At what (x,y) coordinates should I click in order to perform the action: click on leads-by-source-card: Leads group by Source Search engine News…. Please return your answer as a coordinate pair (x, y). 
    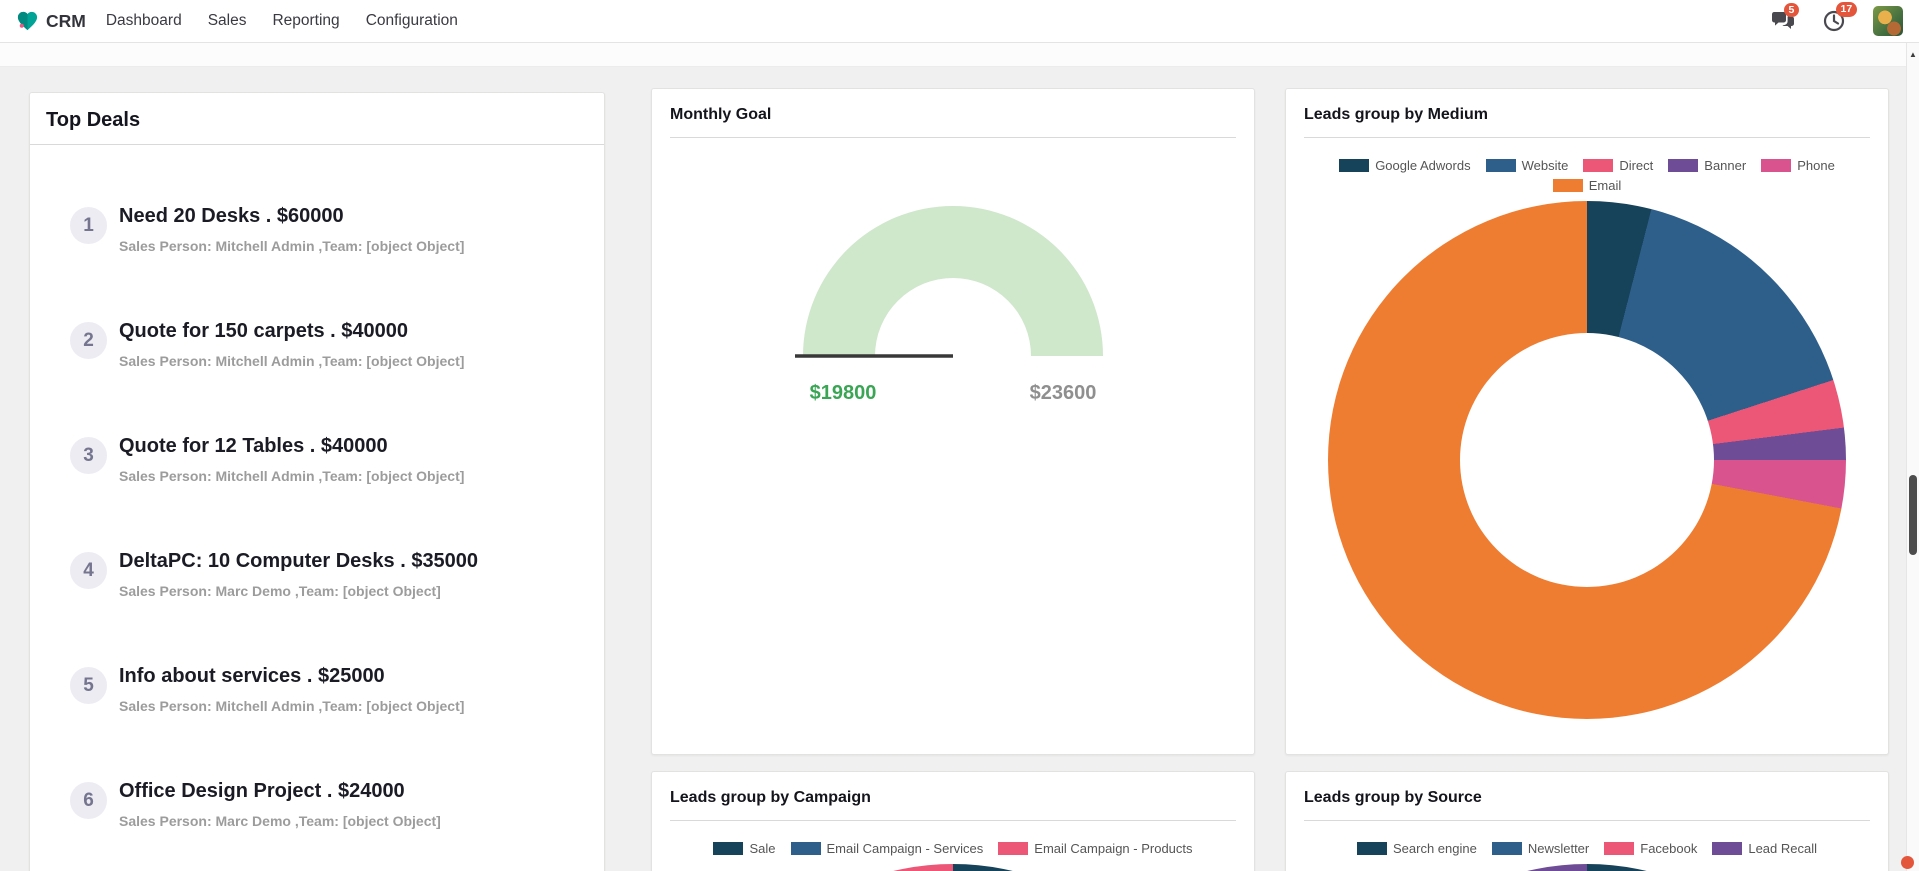
    Looking at the image, I should click on (1587, 821).